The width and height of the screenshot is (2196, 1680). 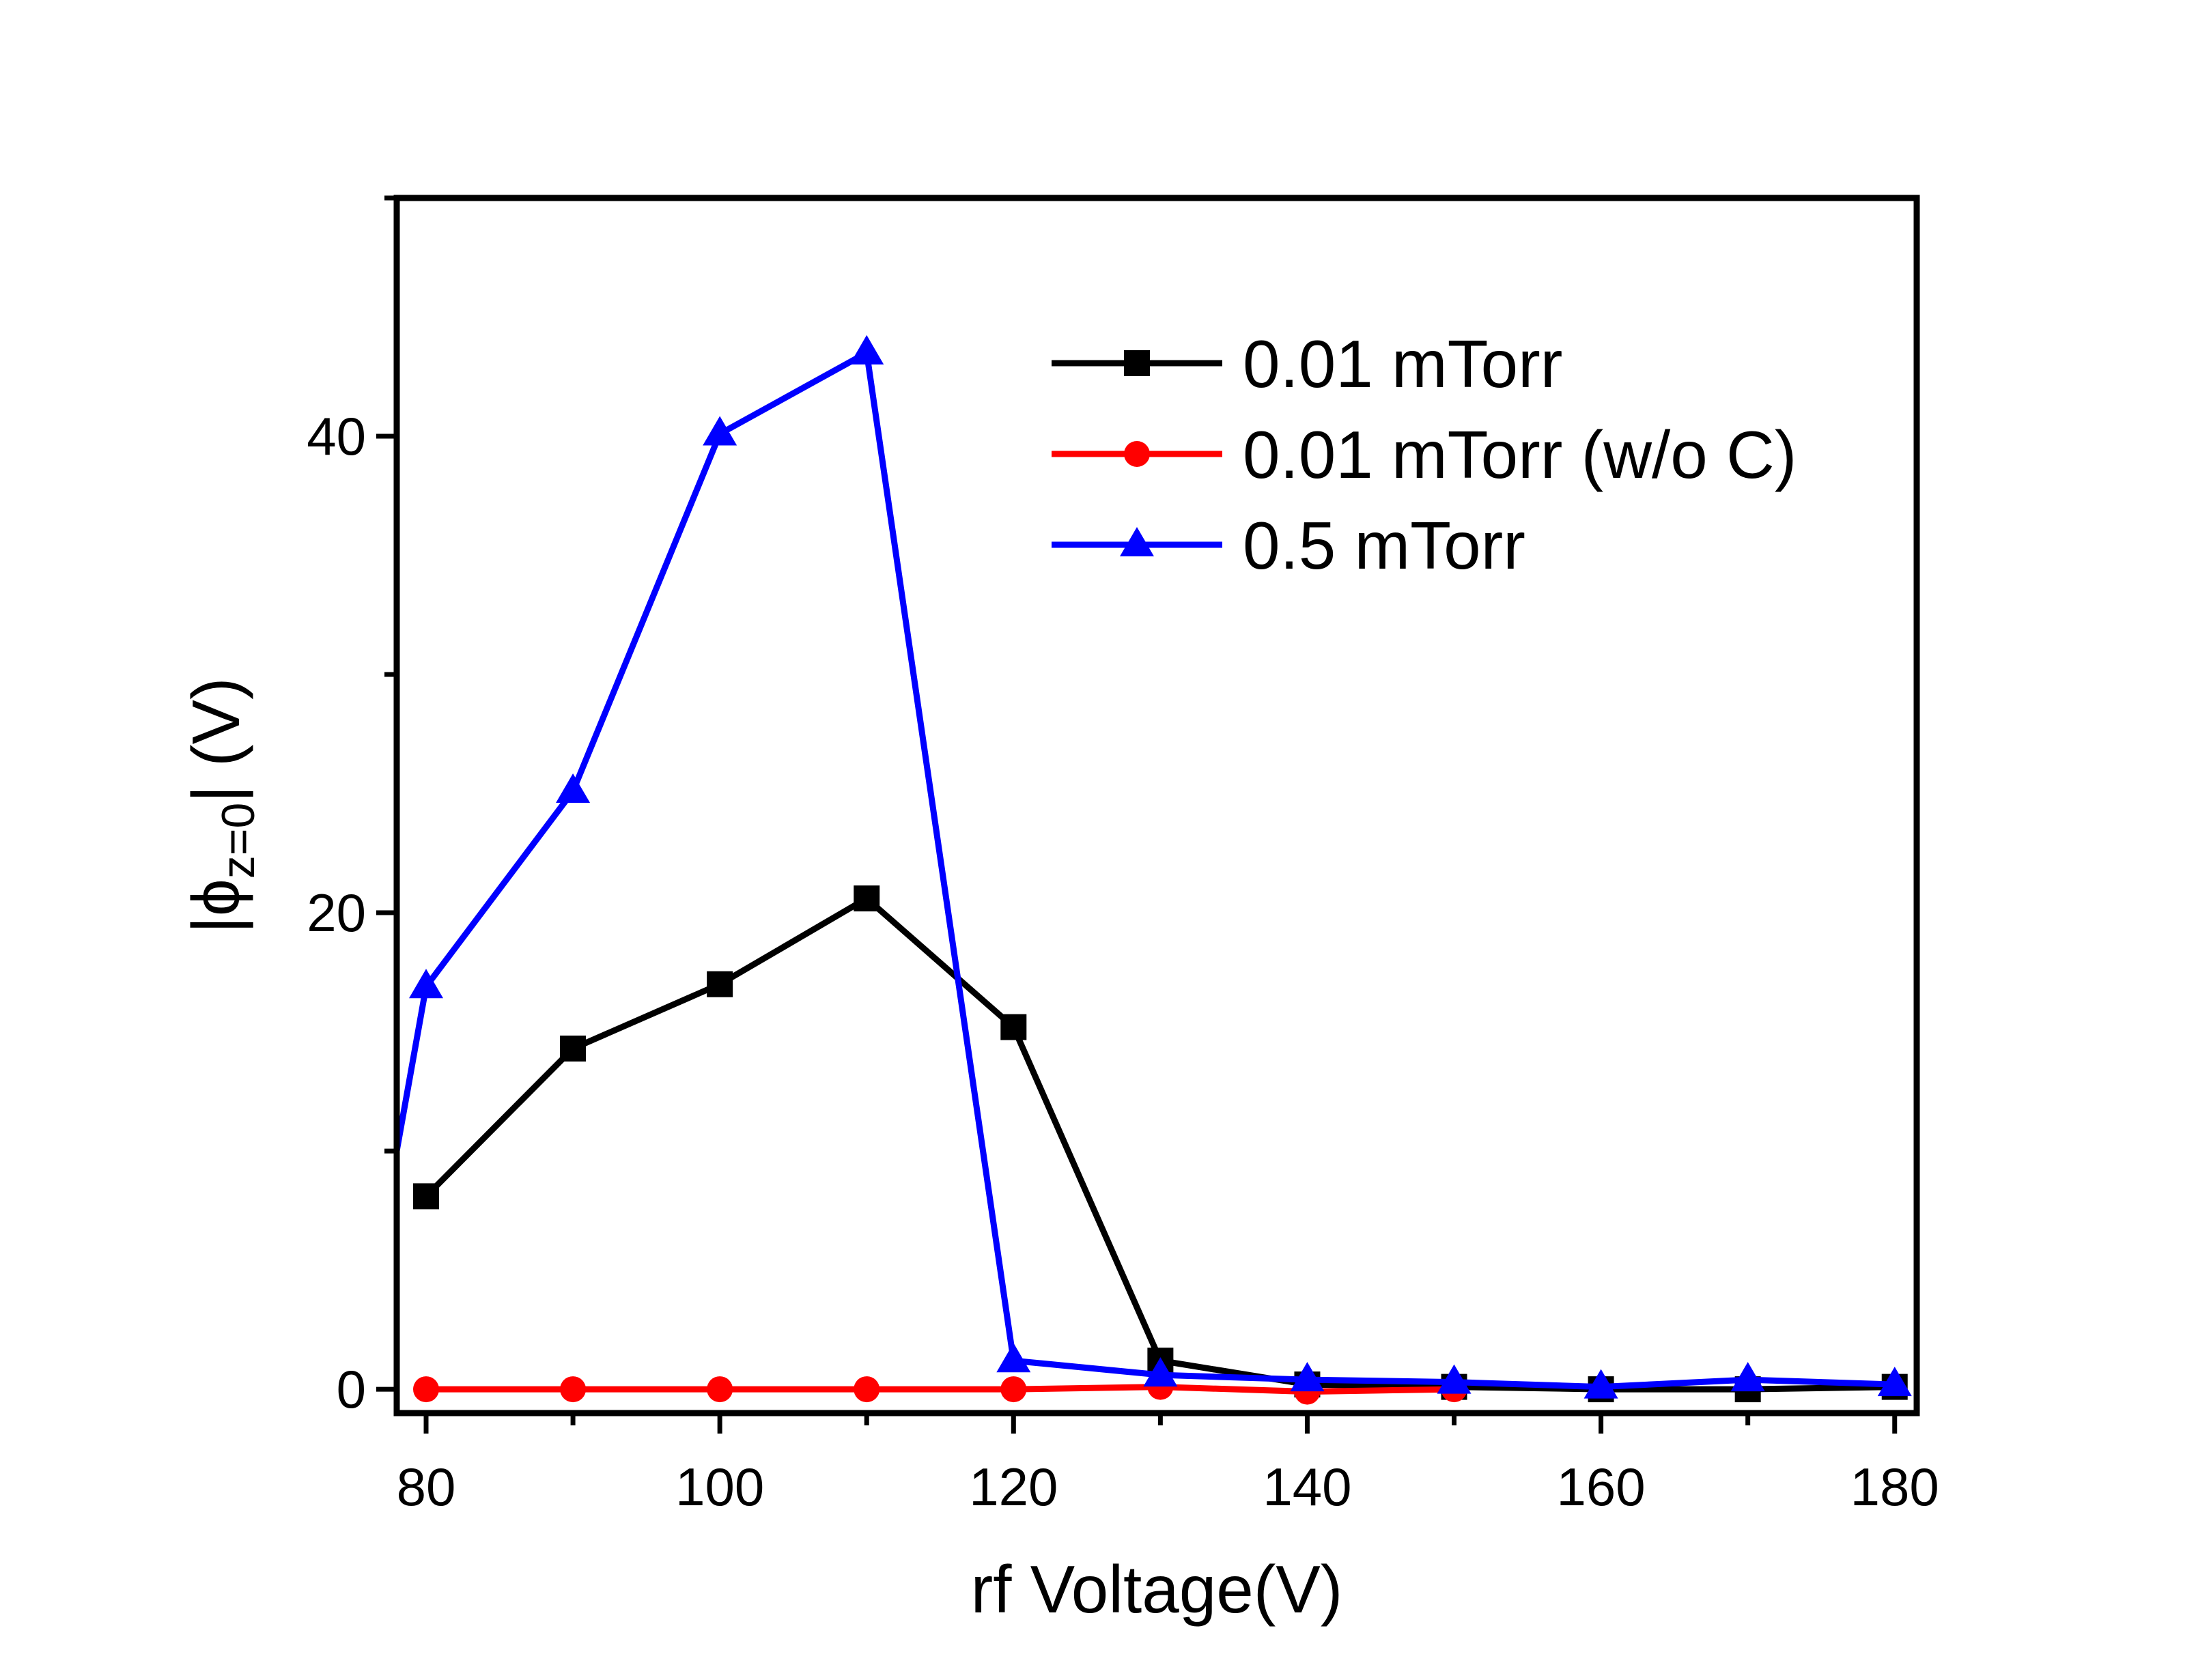 I want to click on x-tick-label: 160, so click(x=1602, y=1487).